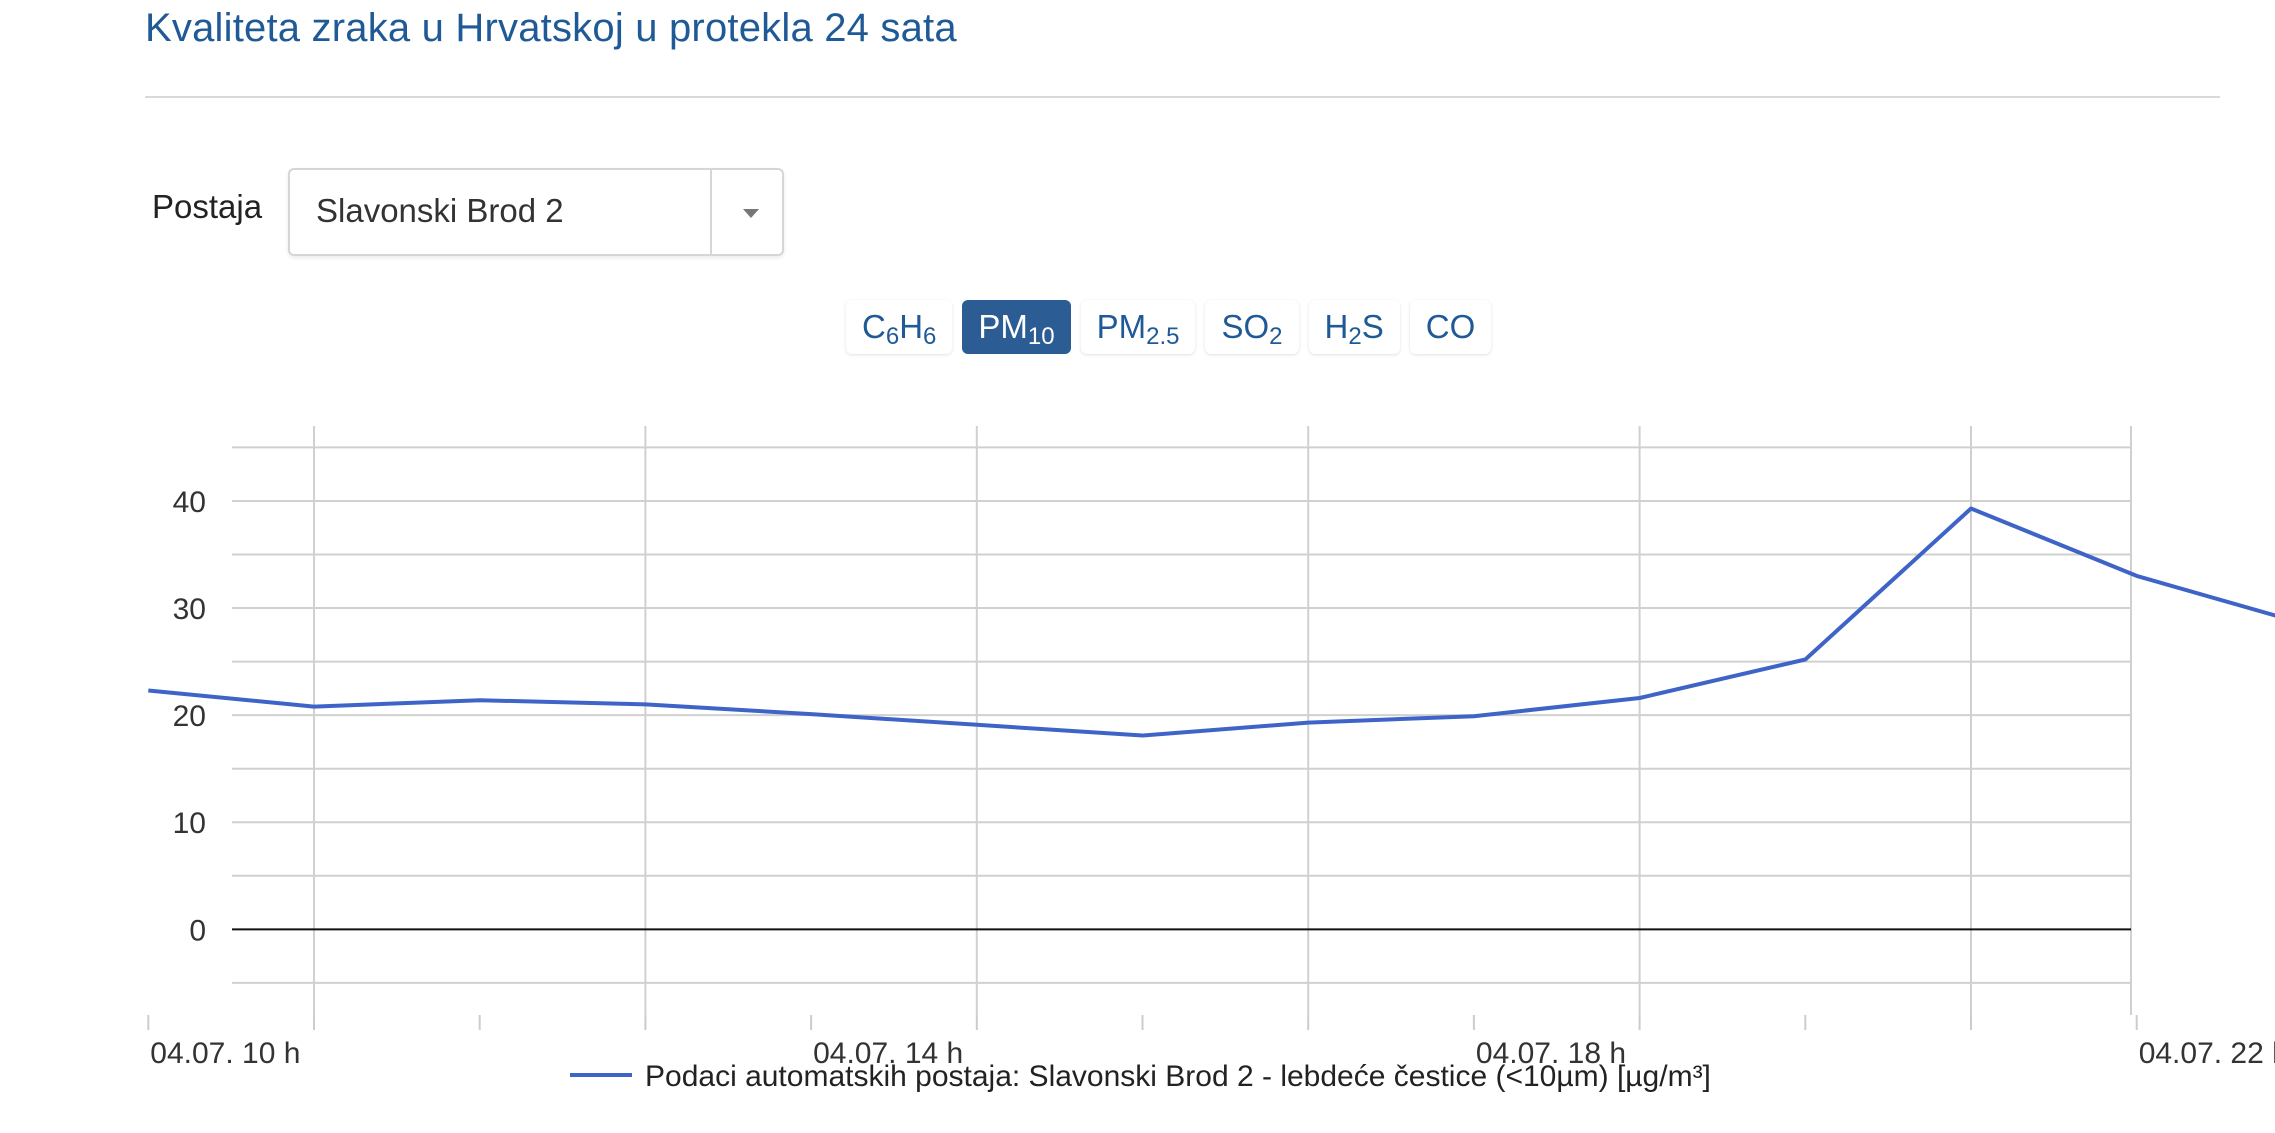 Image resolution: width=2275 pixels, height=1133 pixels. Describe the element at coordinates (1551, 1053) in the screenshot. I see `x-tick-label: 04.07. 18 h` at that location.